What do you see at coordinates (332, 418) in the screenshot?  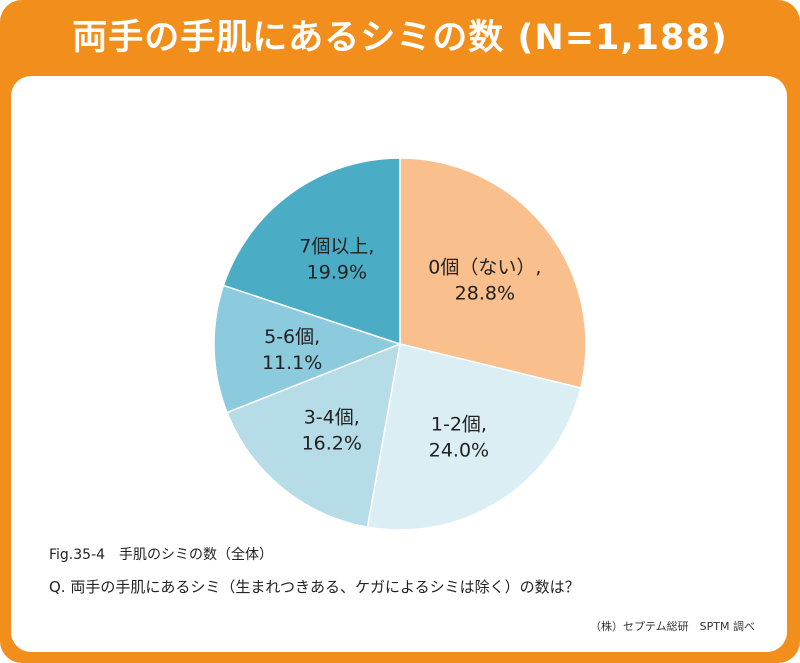 I see `slice-category-2: 3-4個,` at bounding box center [332, 418].